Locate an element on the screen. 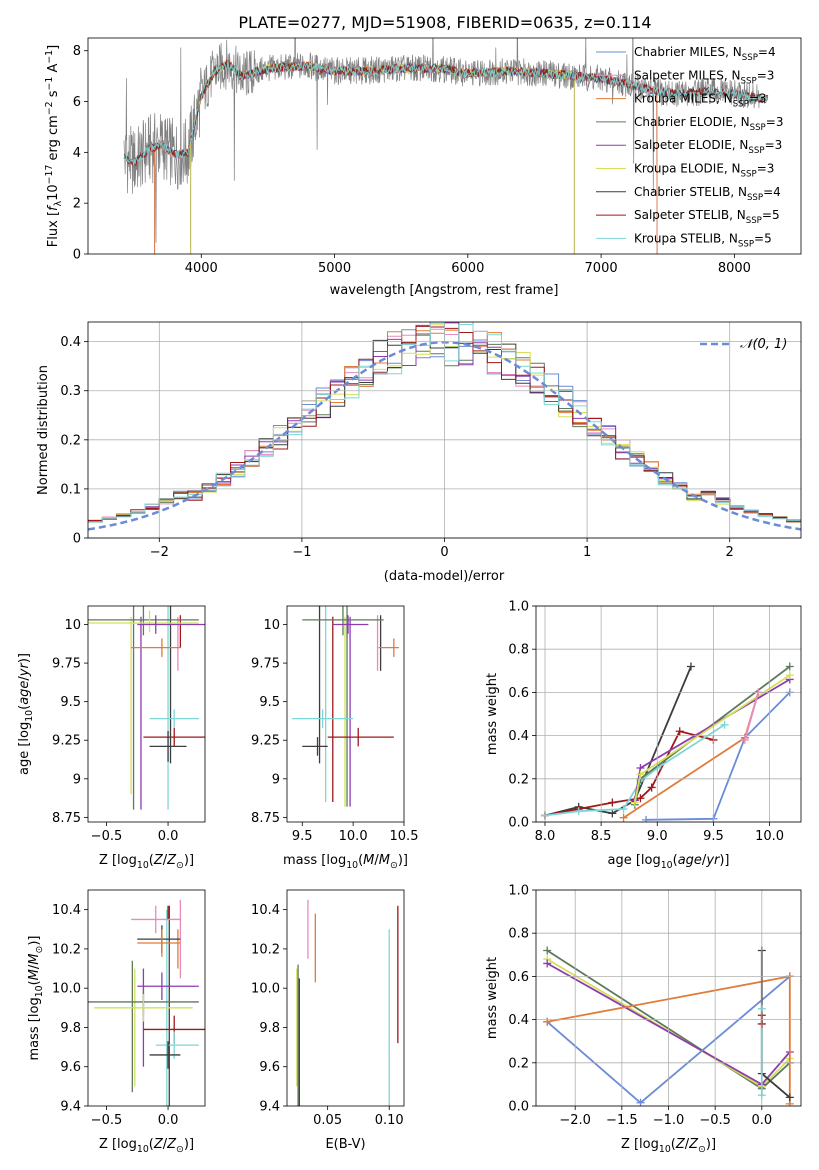 Image resolution: width=819 pixels, height=1170 pixels. legend-entry: Salpeter STELIB, NSSP=5 is located at coordinates (707, 217).